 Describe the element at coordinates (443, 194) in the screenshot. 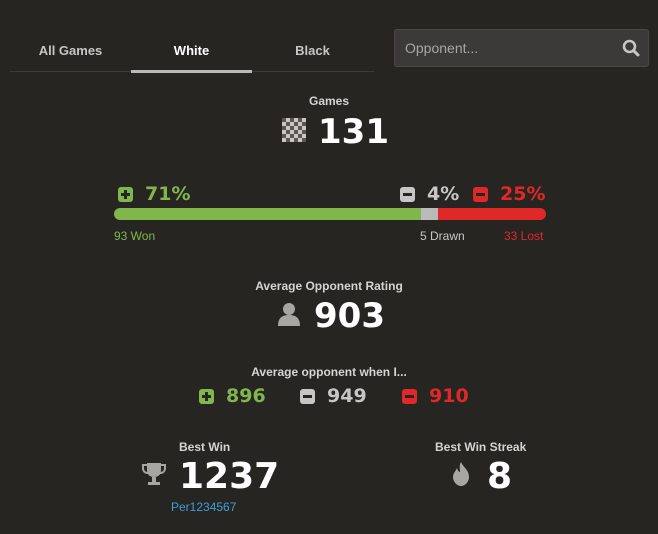

I see `draw-percent-value: 4%` at that location.